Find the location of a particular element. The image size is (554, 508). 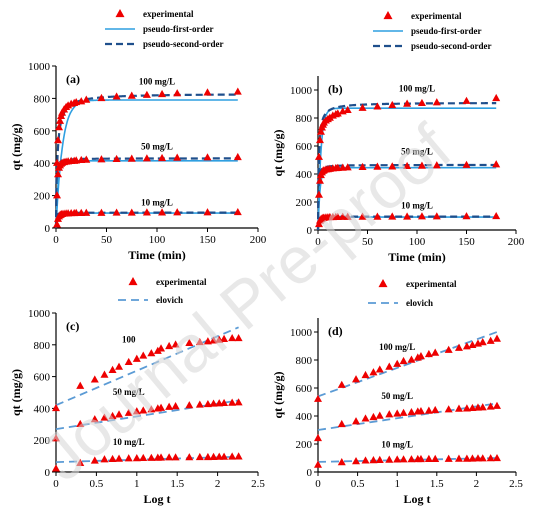

x-tick-label: 0 is located at coordinates (318, 242).